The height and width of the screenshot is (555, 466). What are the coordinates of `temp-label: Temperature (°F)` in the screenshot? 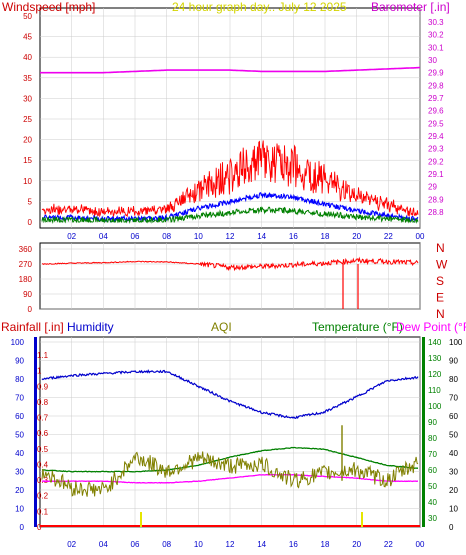 It's located at (357, 327).